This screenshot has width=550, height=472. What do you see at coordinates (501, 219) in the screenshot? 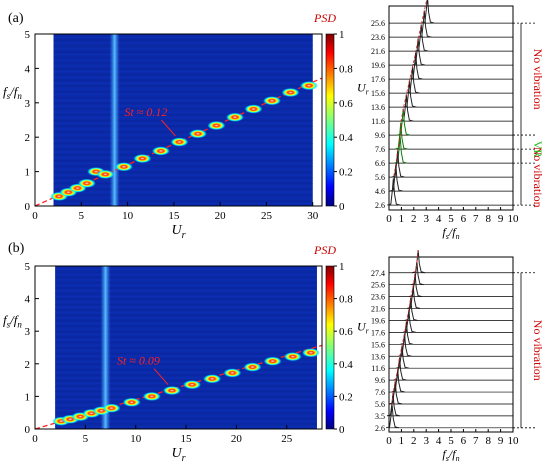
I see `waterfall-x-tick-label: 9` at bounding box center [501, 219].